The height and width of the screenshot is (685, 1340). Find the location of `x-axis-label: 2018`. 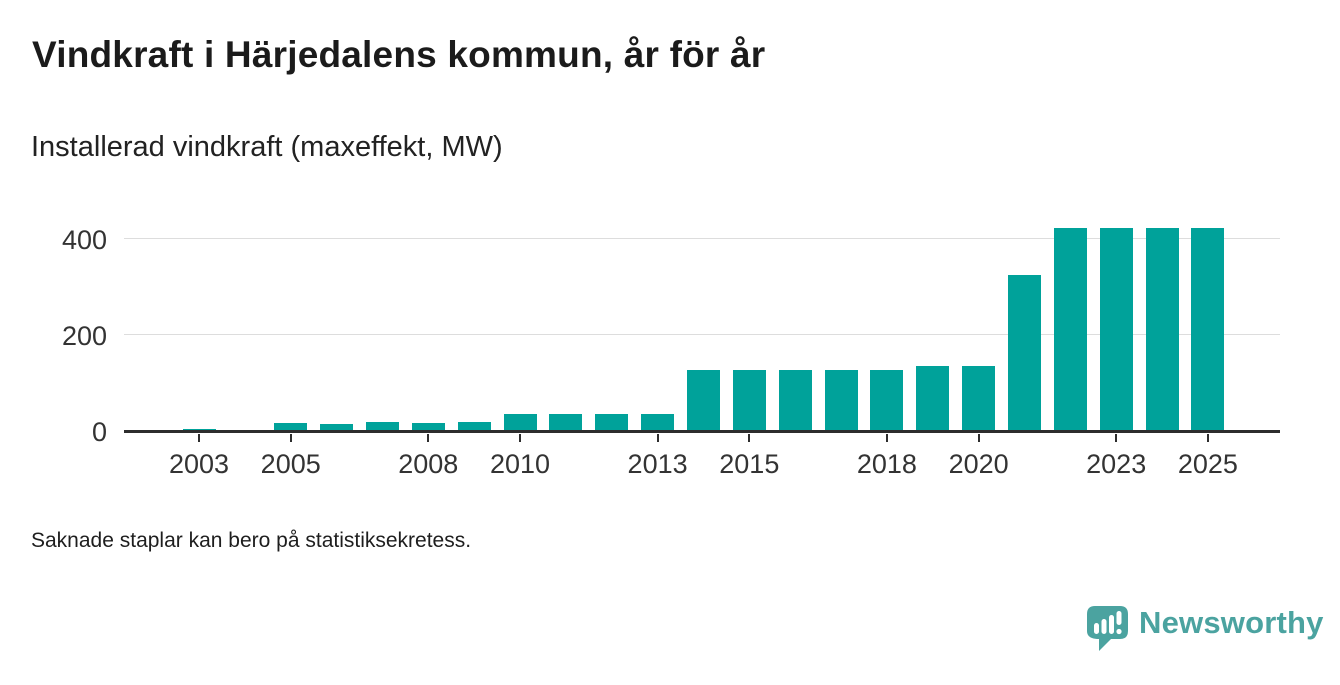

x-axis-label: 2018 is located at coordinates (886, 464).